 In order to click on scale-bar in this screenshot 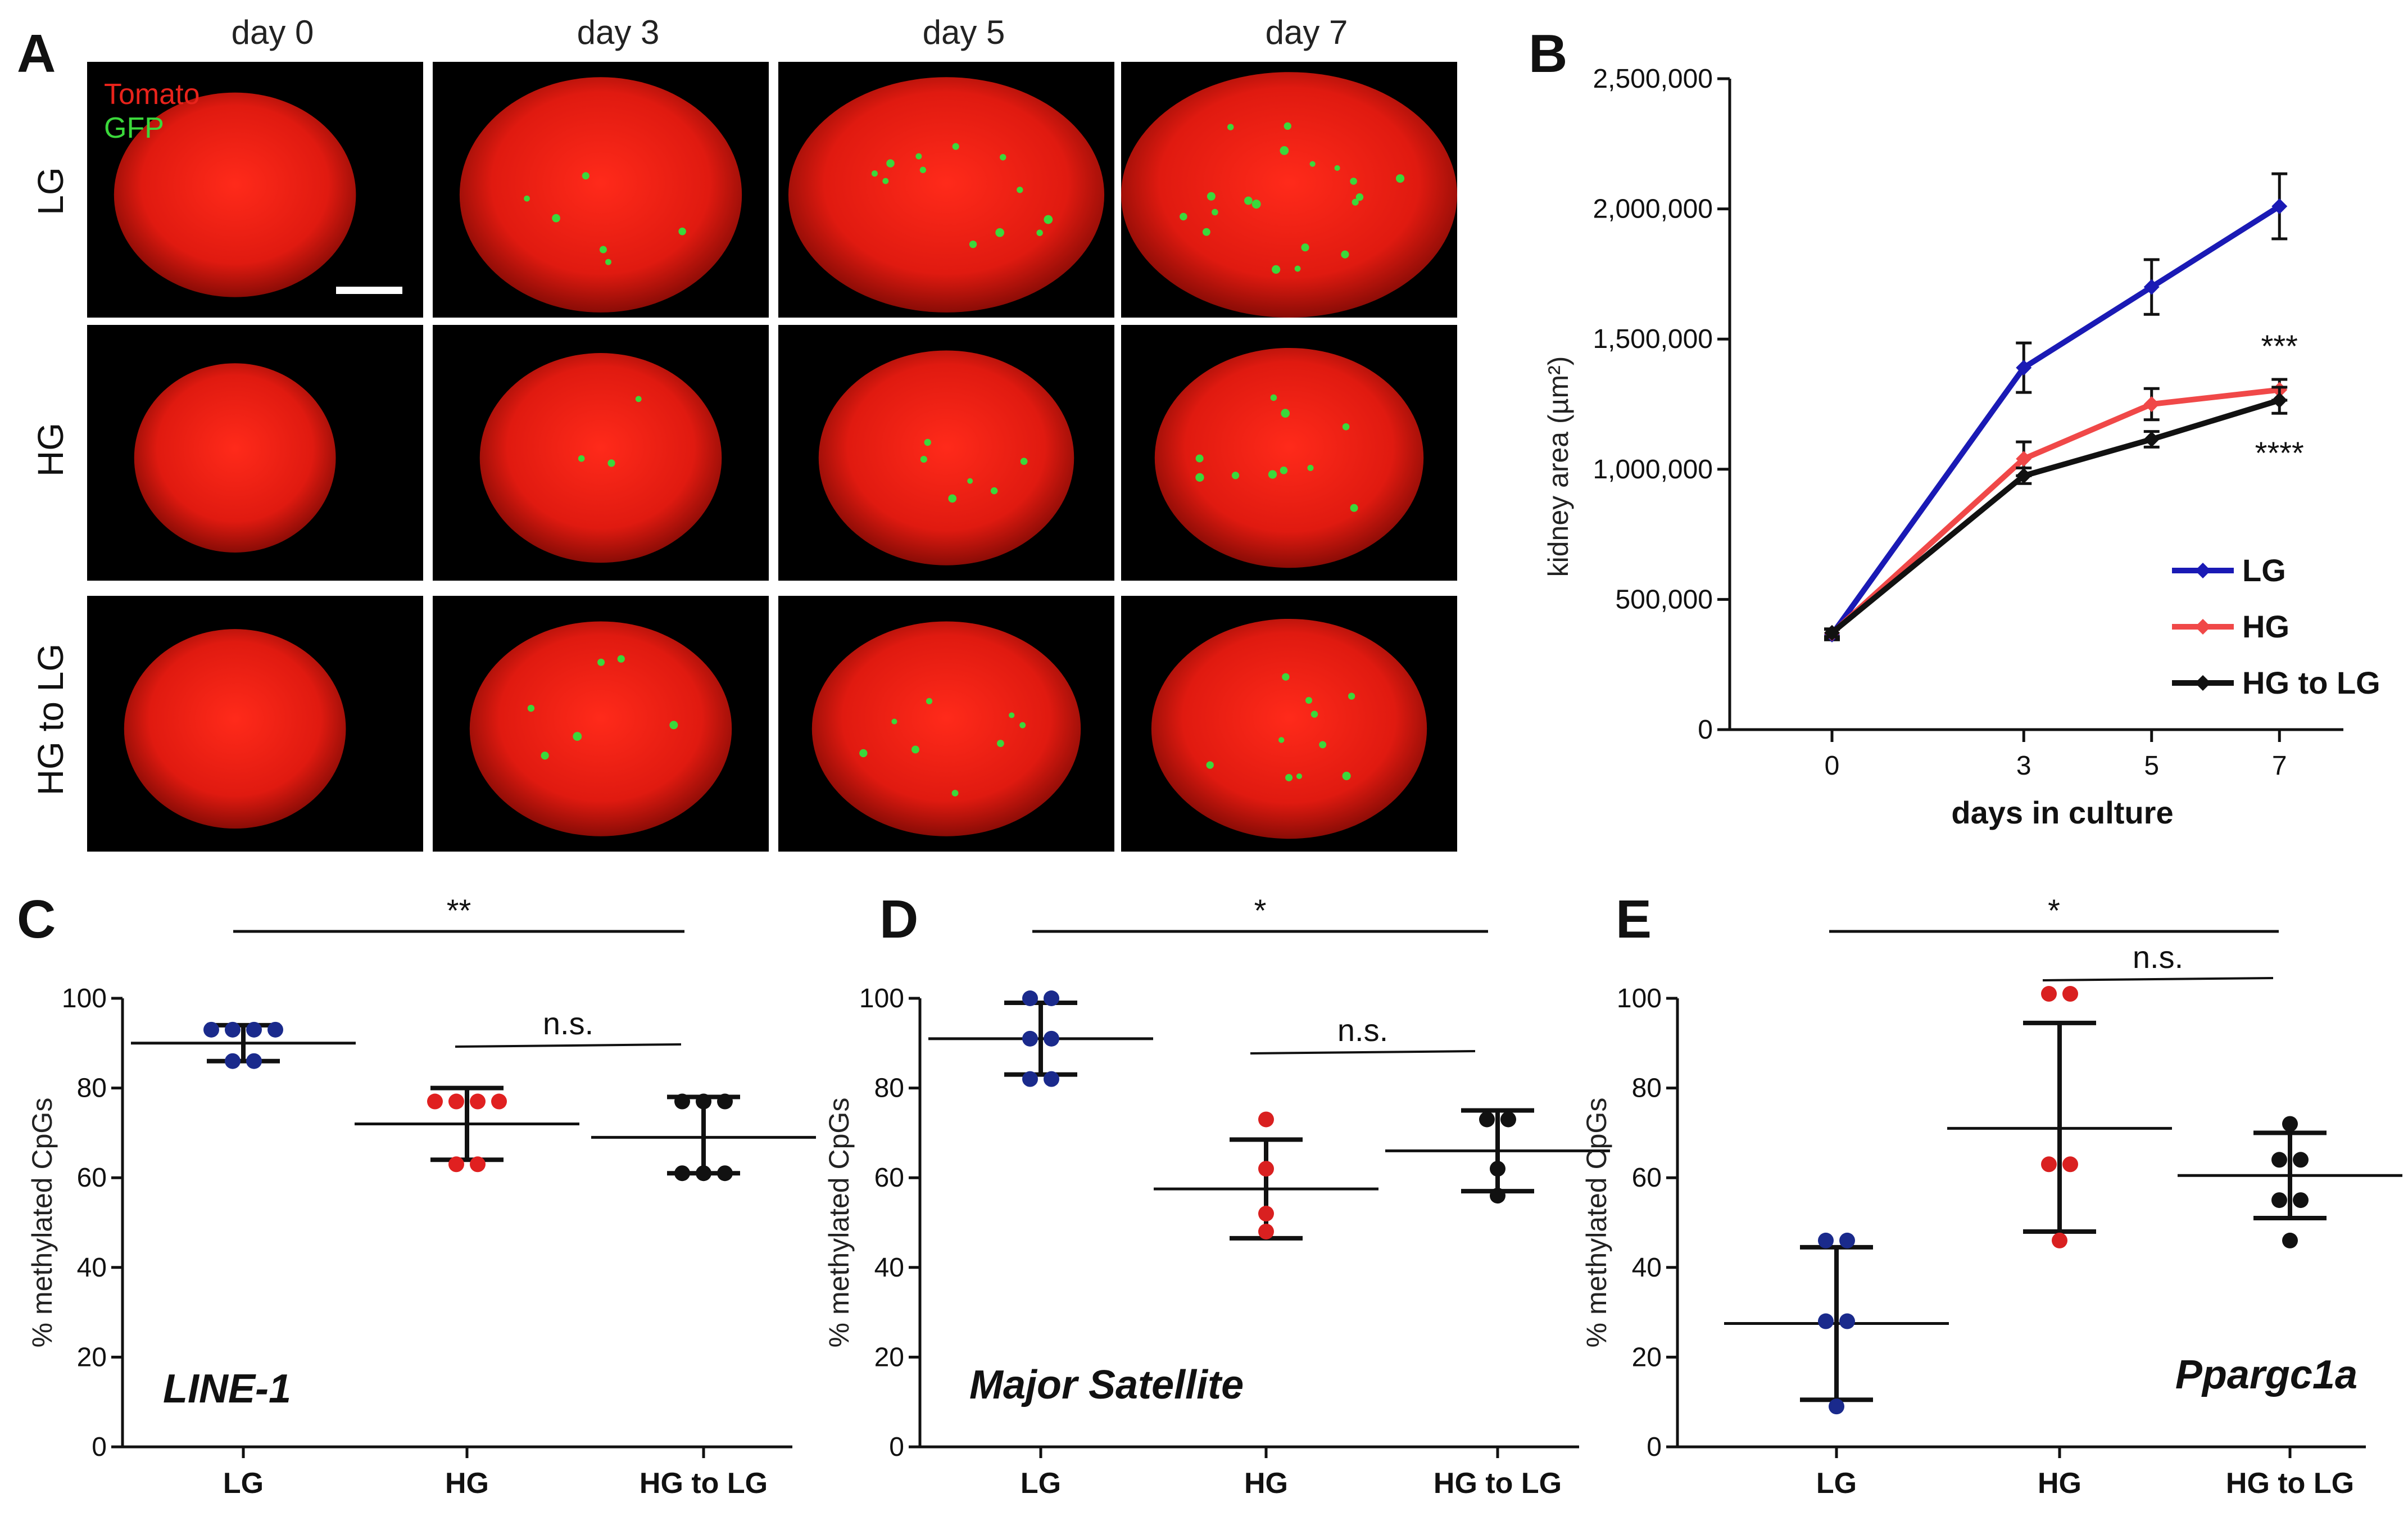, I will do `click(369, 290)`.